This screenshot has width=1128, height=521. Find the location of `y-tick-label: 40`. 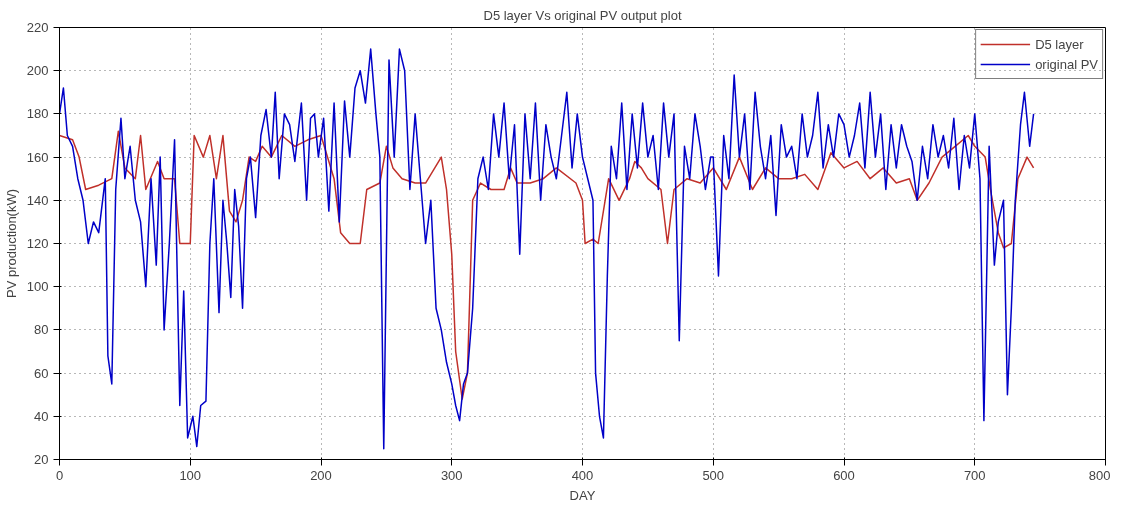

y-tick-label: 40 is located at coordinates (41, 416).